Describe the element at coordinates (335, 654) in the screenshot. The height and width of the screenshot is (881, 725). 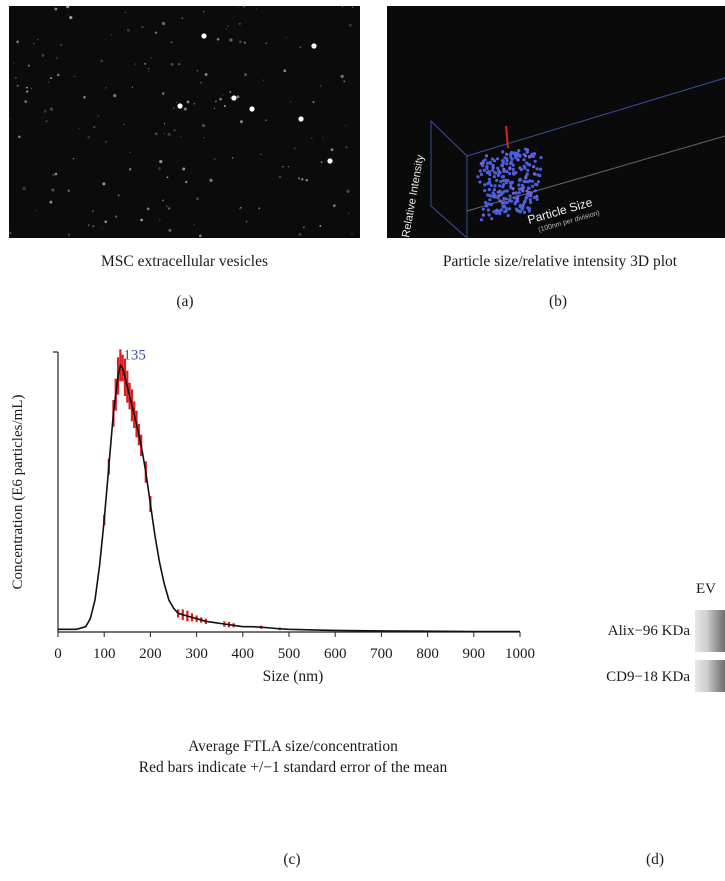
I see `x-tick-label: 600` at that location.